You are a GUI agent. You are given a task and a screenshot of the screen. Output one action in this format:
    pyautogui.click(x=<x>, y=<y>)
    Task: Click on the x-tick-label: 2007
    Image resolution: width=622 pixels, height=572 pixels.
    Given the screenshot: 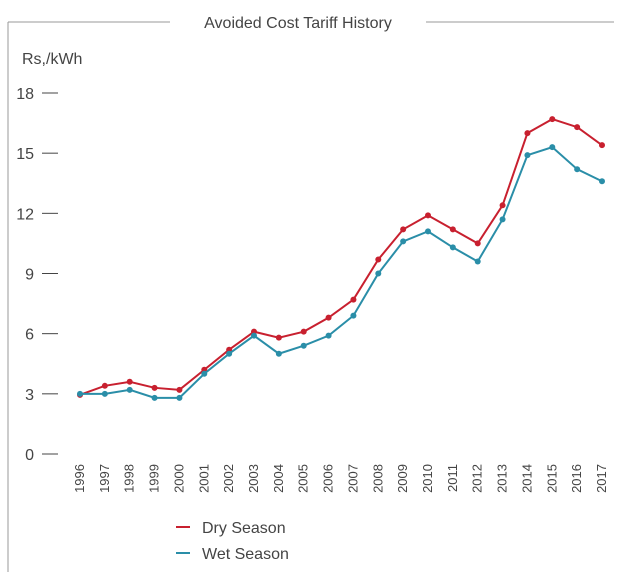 What is the action you would take?
    pyautogui.click(x=352, y=478)
    